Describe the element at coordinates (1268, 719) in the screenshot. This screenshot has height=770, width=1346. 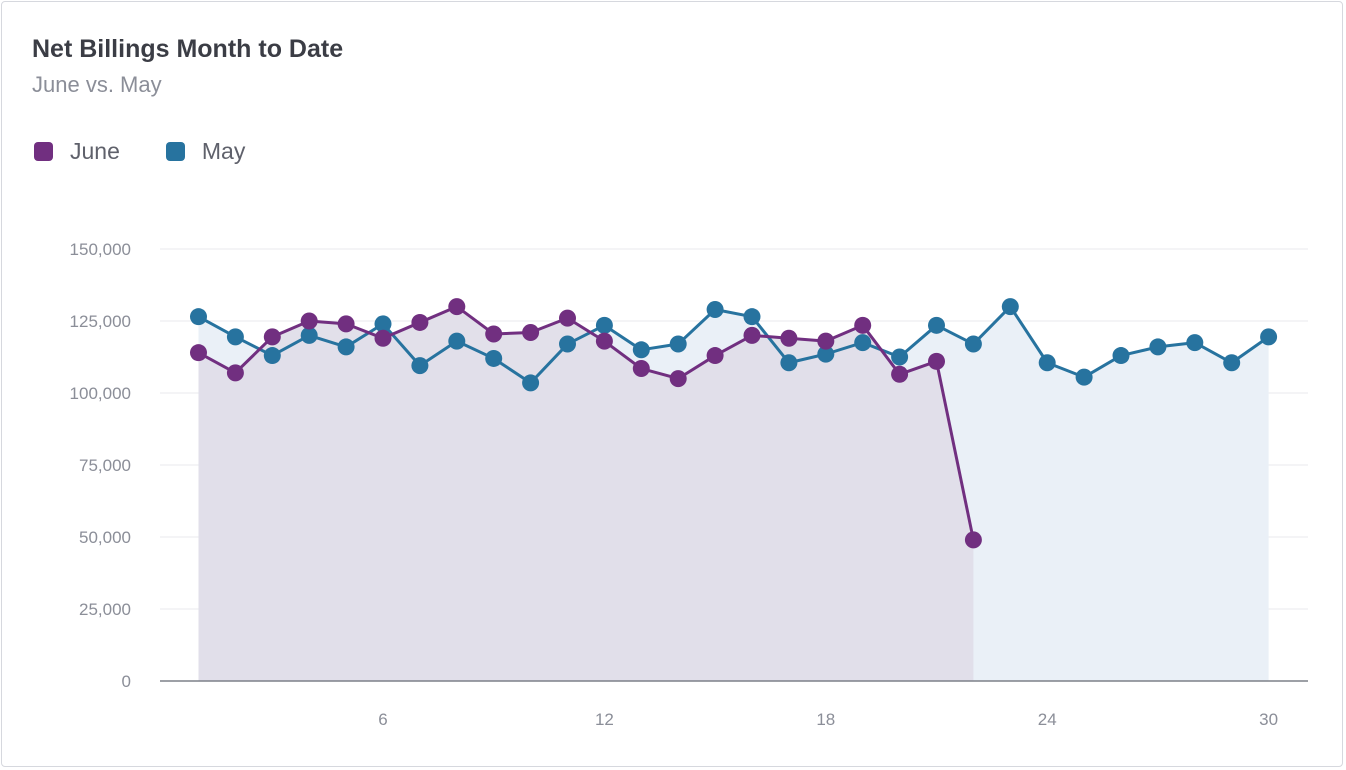
I see `x-tick-label: 30` at that location.